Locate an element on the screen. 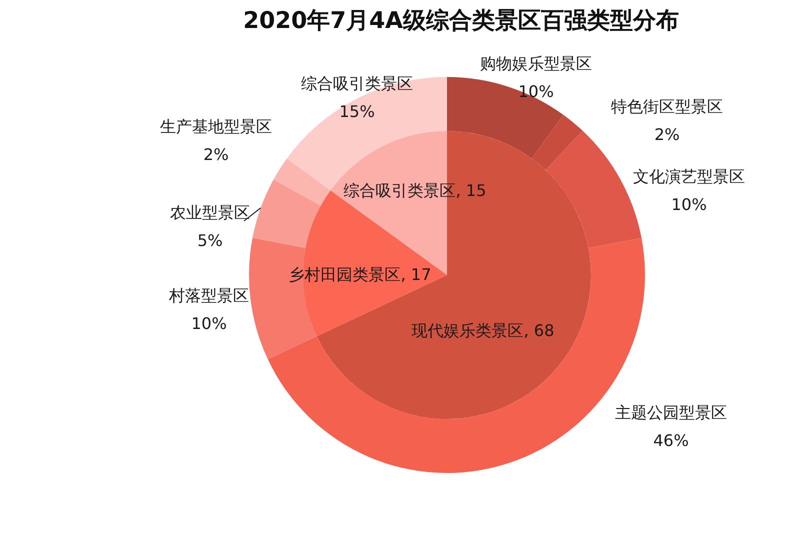 The image size is (800, 560). data-label: , 68 is located at coordinates (539, 330).